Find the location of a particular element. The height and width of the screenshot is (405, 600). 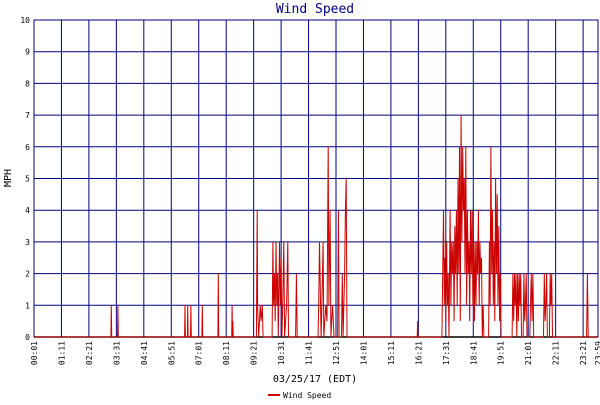

y-tick-label: 7 is located at coordinates (27, 115).